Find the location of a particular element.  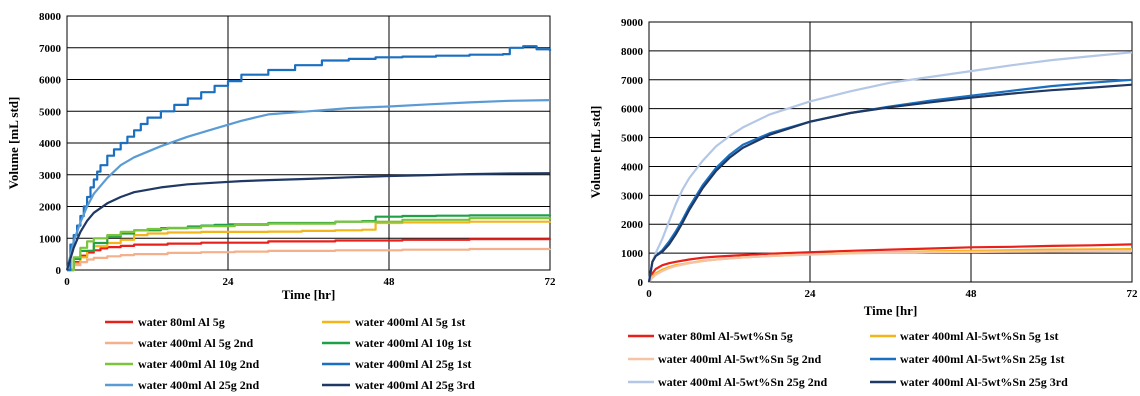

legend-entry: water 400ml Al-5wt%Sn 25g 2nd is located at coordinates (727, 382).